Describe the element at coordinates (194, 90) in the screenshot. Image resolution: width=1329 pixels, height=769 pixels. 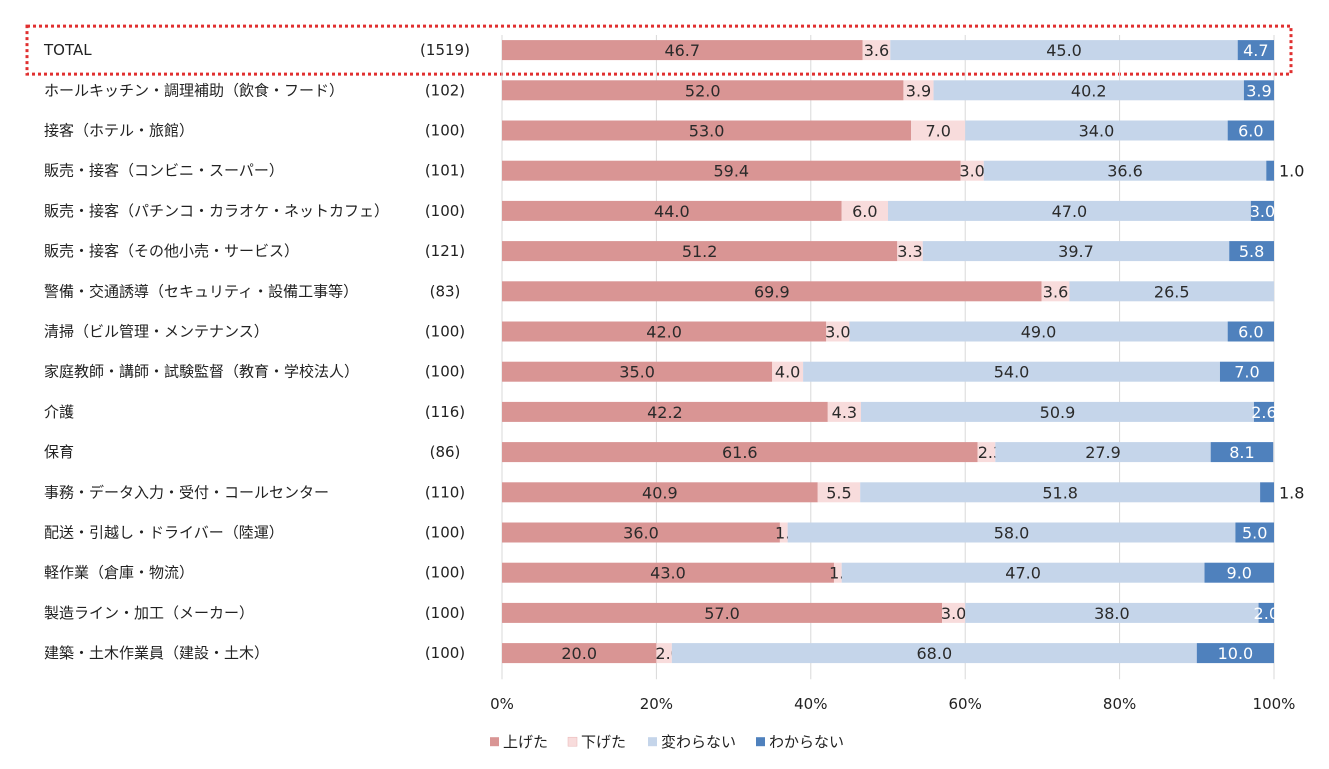
I see `category-label: ホールキッチン・調理補助（飲食・フード）` at that location.